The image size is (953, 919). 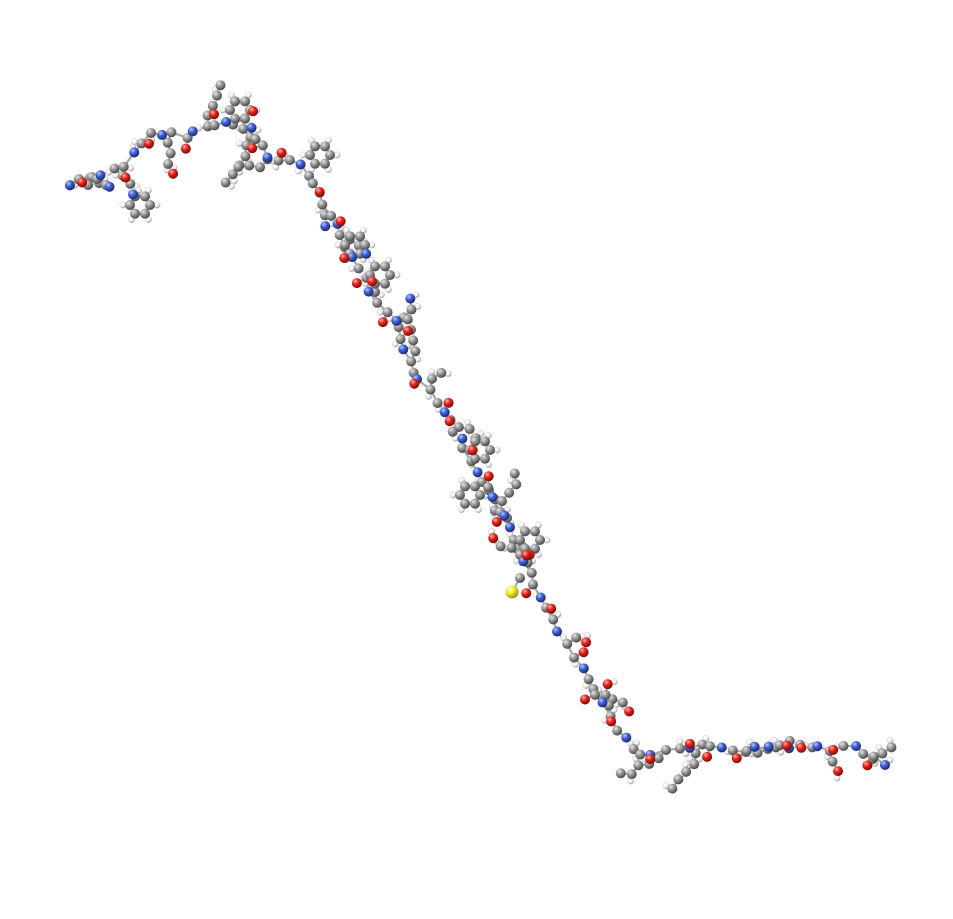 What do you see at coordinates (512, 592) in the screenshot?
I see `sulfur-atom` at bounding box center [512, 592].